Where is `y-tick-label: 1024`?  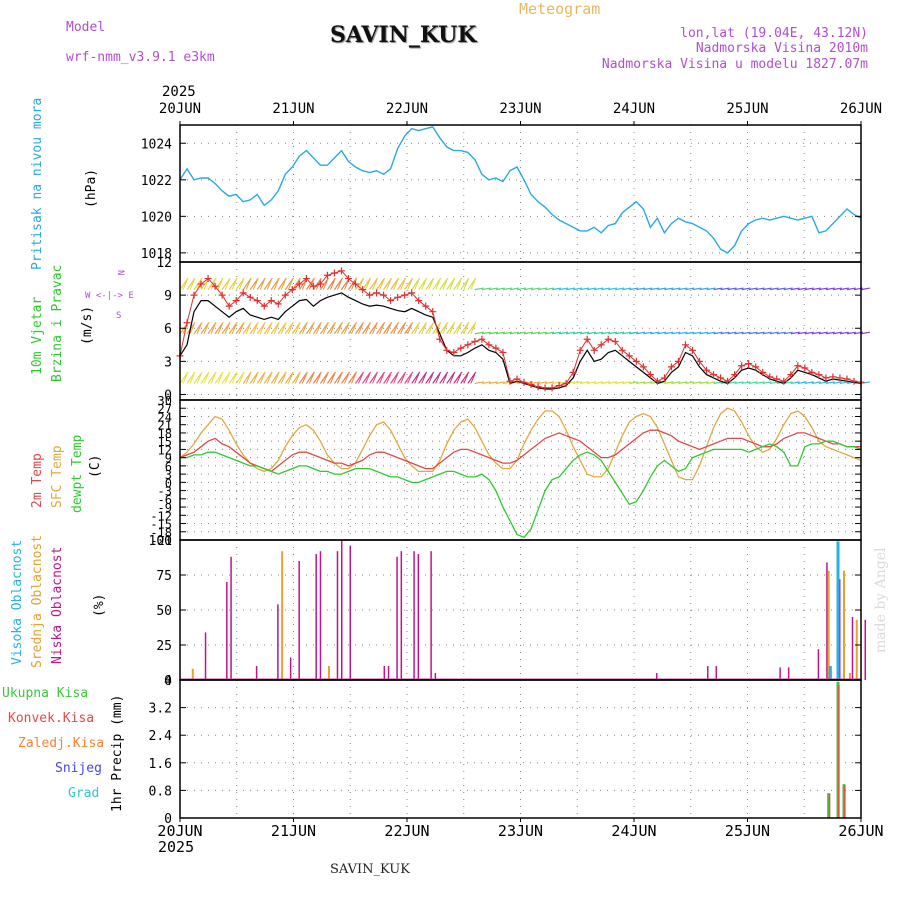
y-tick-label: 1024 is located at coordinates (156, 144).